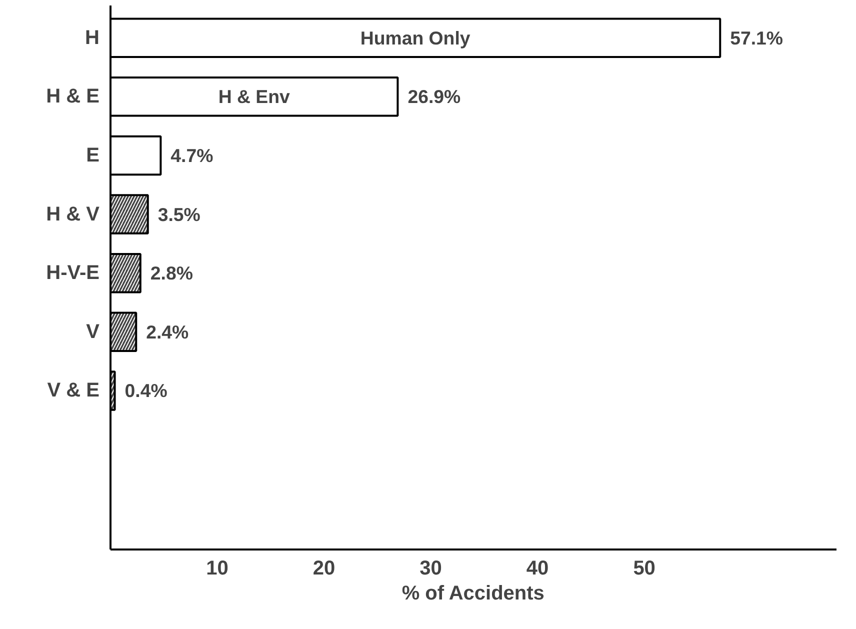  I want to click on data-label: 4.7%, so click(192, 155).